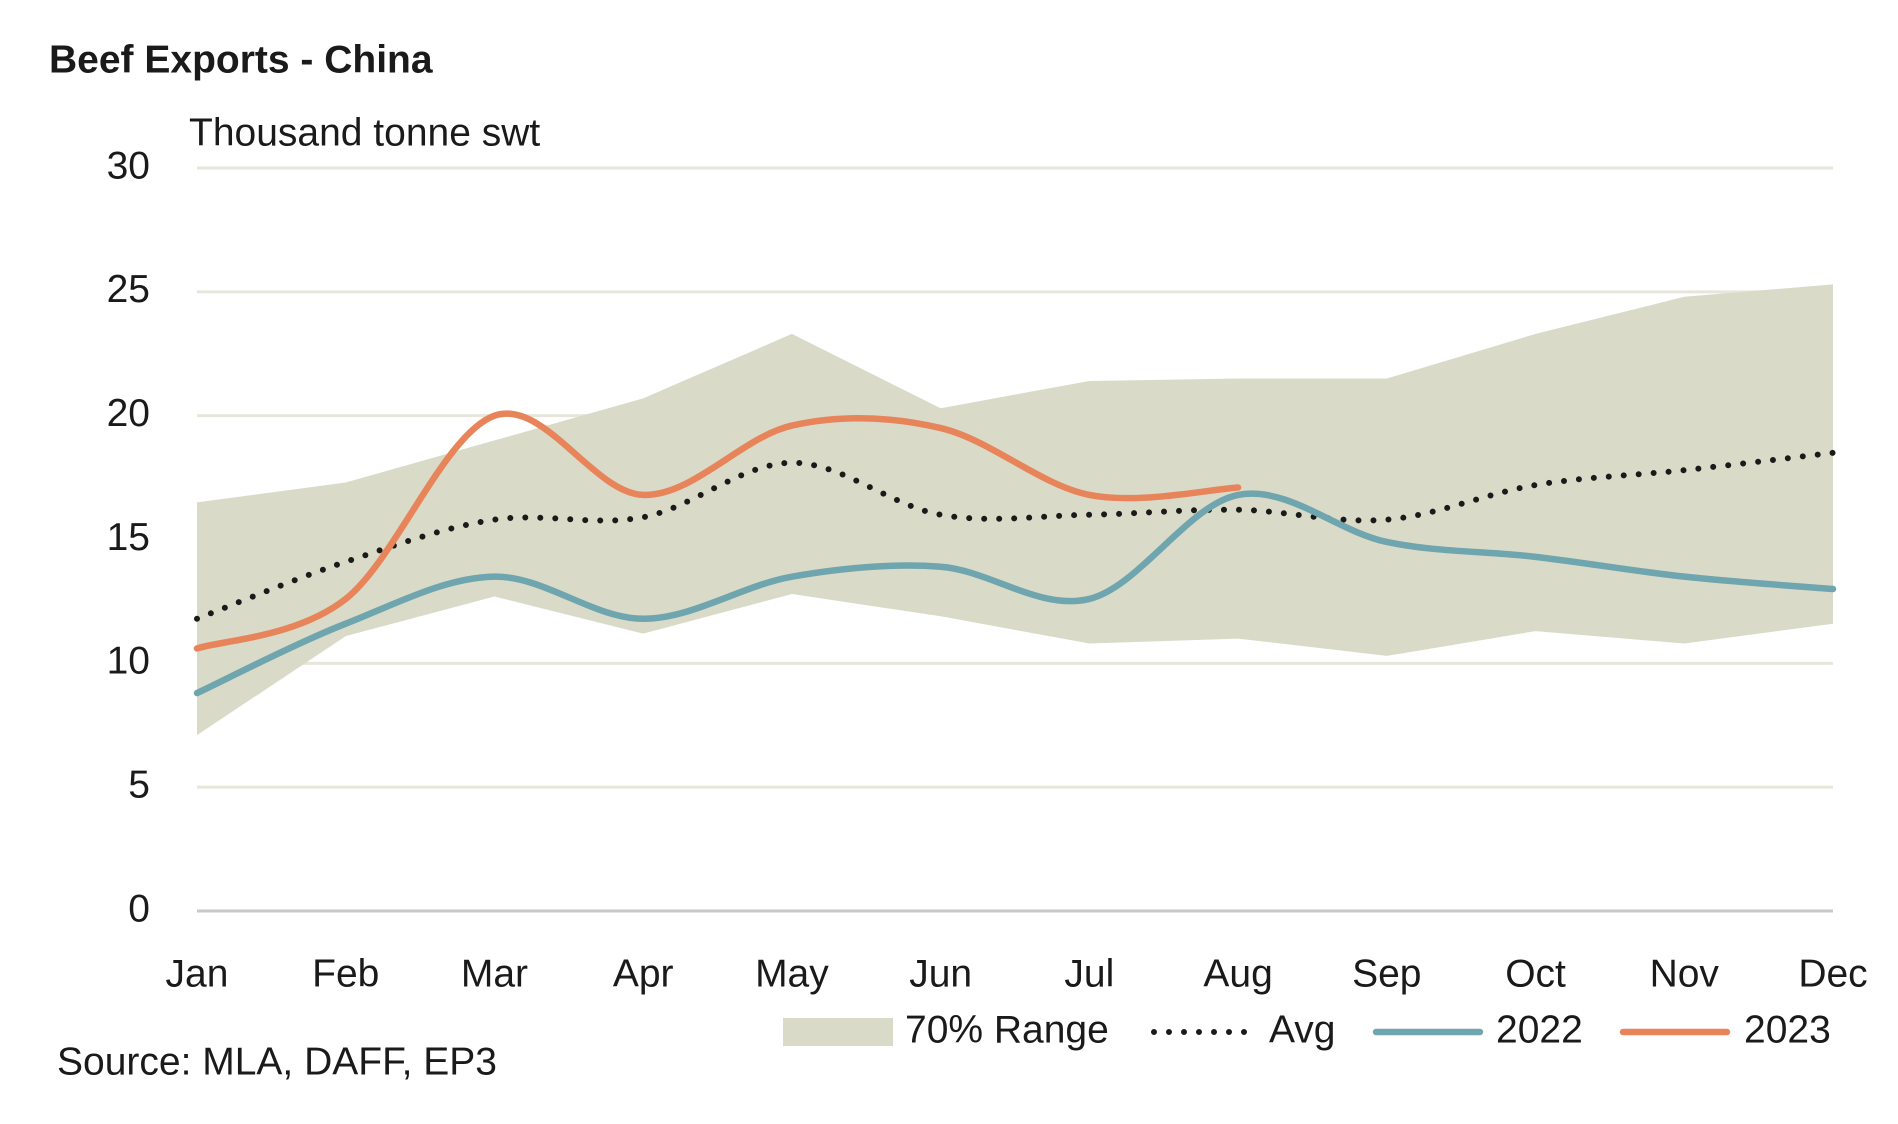  I want to click on x-tick-label: Aug, so click(1237, 973).